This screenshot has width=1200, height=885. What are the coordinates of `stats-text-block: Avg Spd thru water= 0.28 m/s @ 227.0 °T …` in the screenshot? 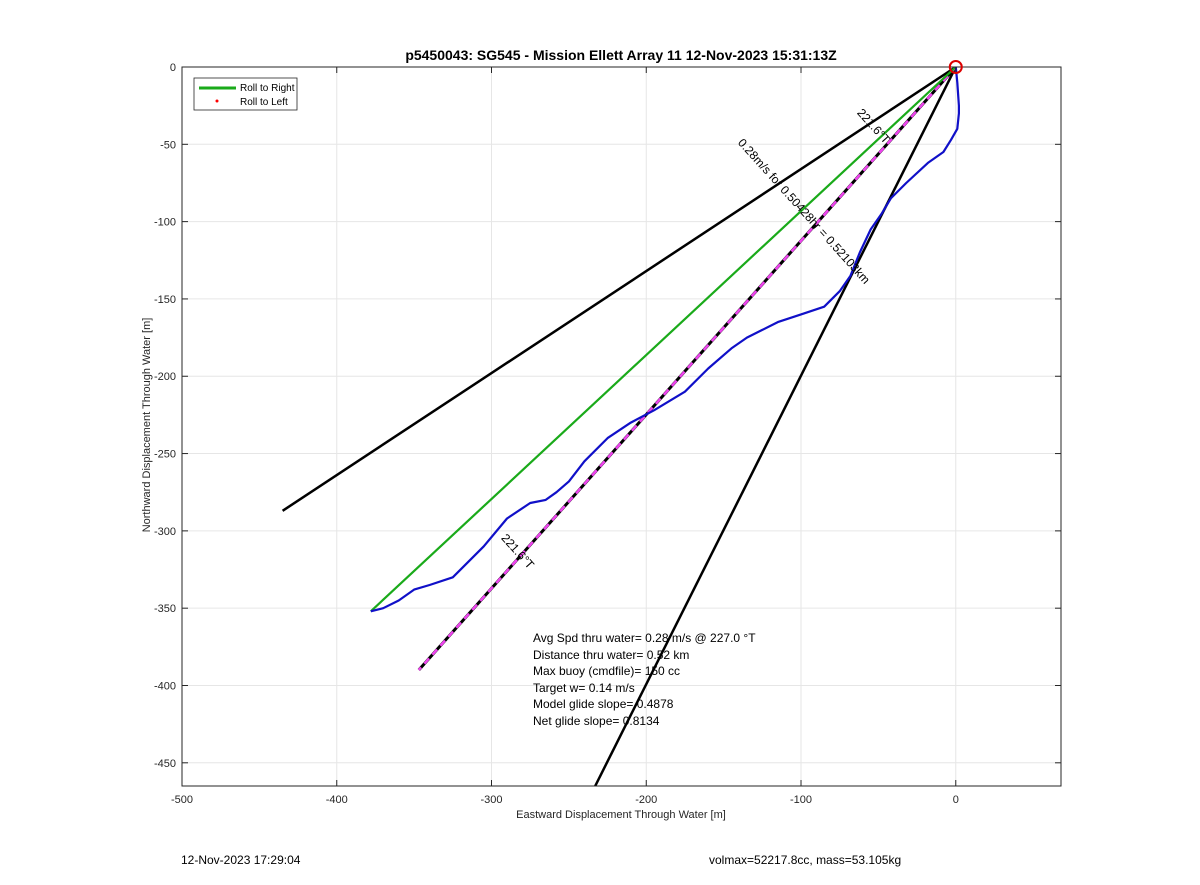 It's located at (644, 679).